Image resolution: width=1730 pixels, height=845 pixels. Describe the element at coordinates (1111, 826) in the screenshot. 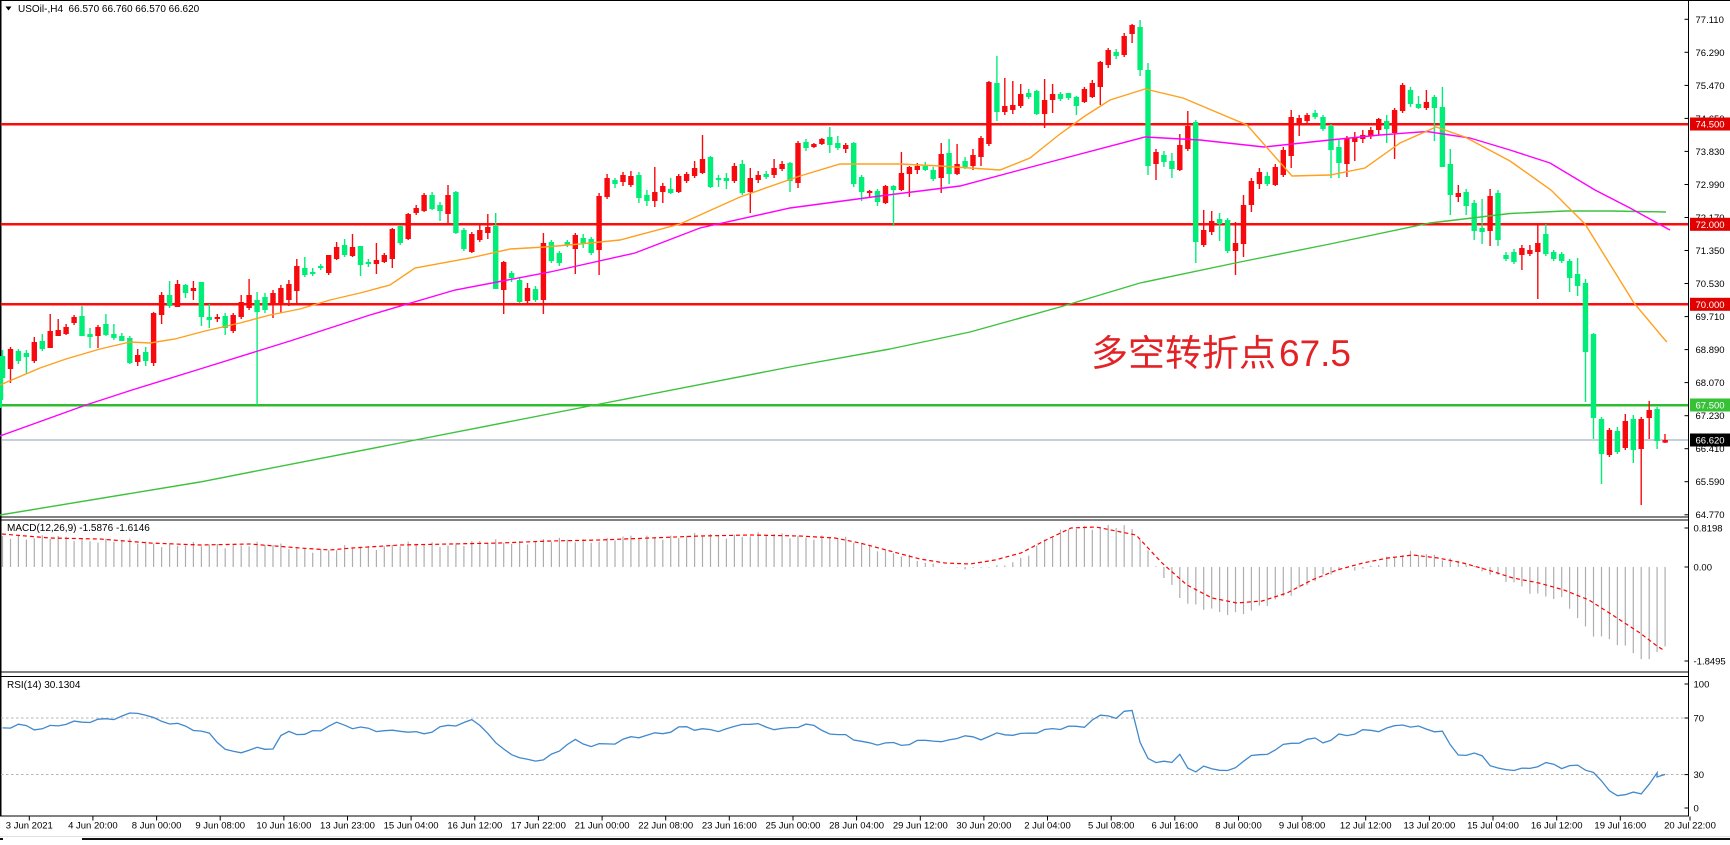

I see `svg-text: 5 Jul 08:00` at that location.